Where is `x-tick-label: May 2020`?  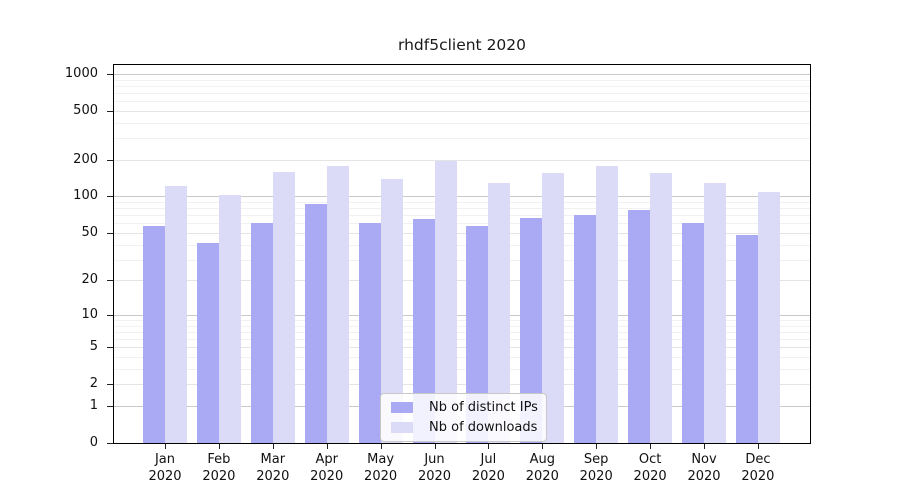 x-tick-label: May 2020 is located at coordinates (381, 468).